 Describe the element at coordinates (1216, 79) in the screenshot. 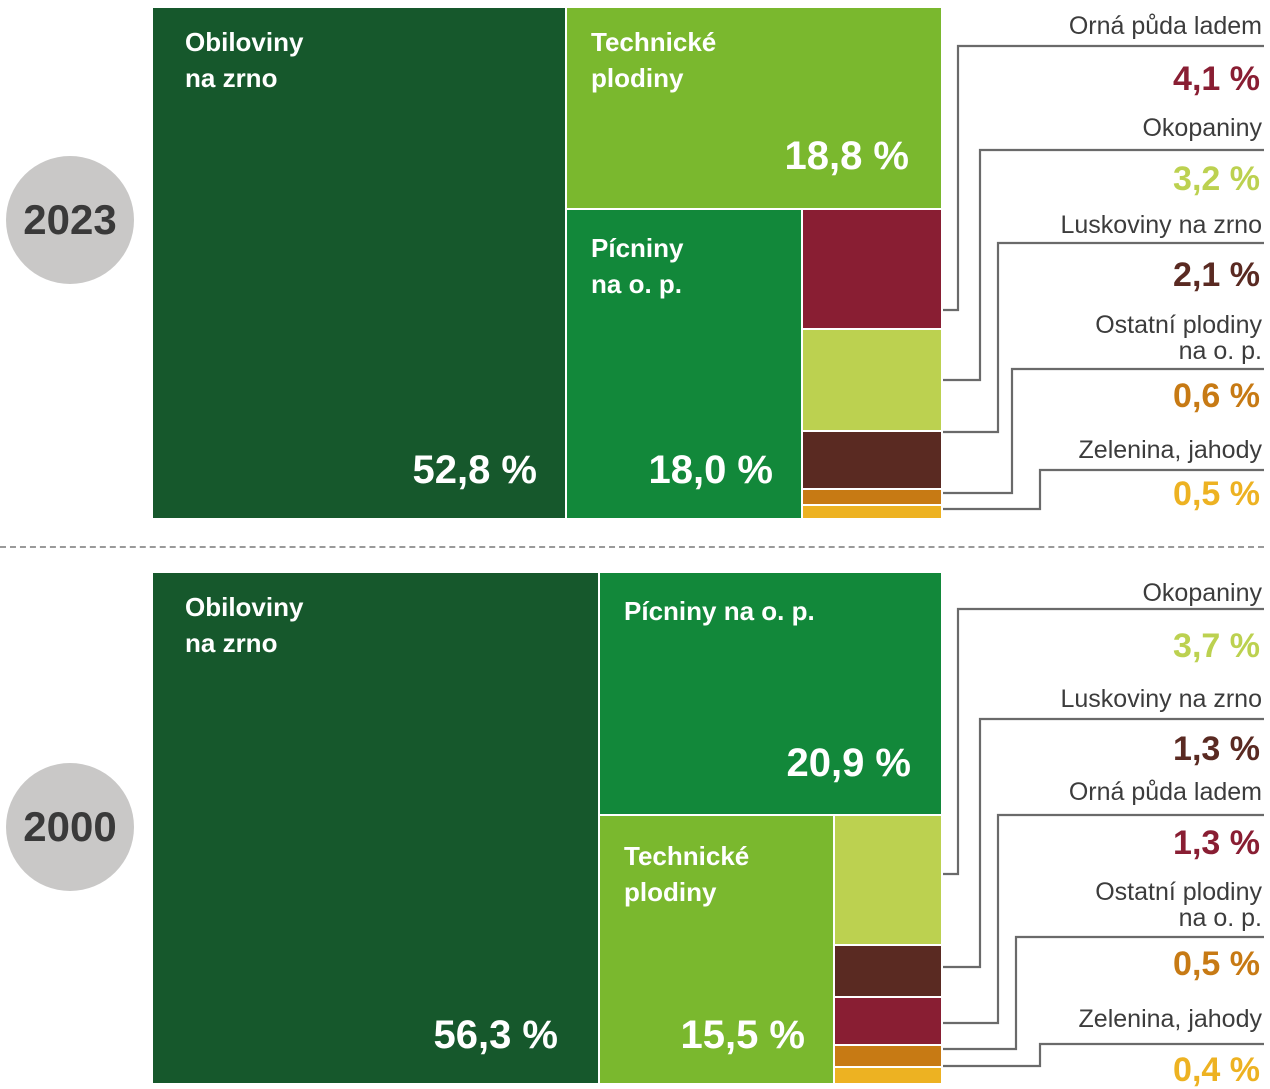

I see `side-value-orna-puda: 4,1 %` at that location.